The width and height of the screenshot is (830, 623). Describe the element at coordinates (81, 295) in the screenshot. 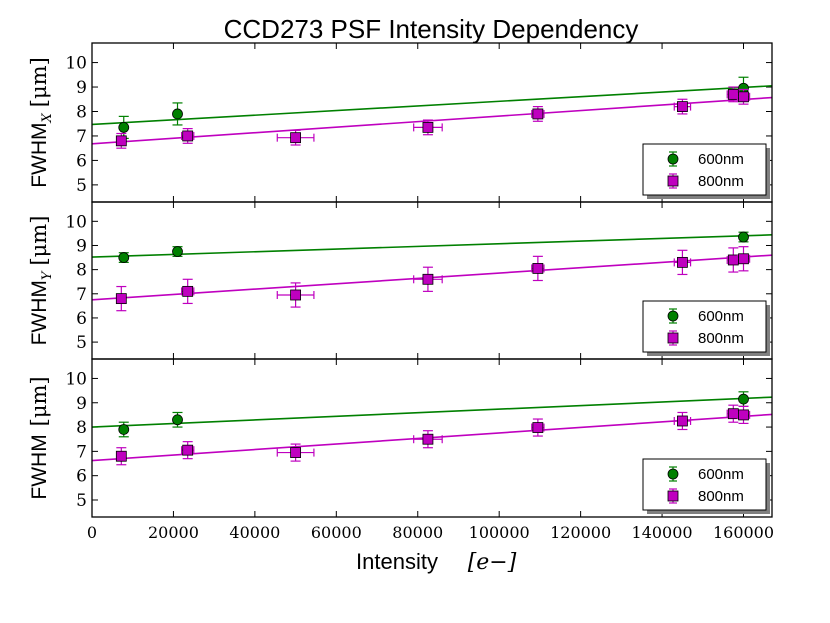

I see `y-tick-label: 7` at that location.